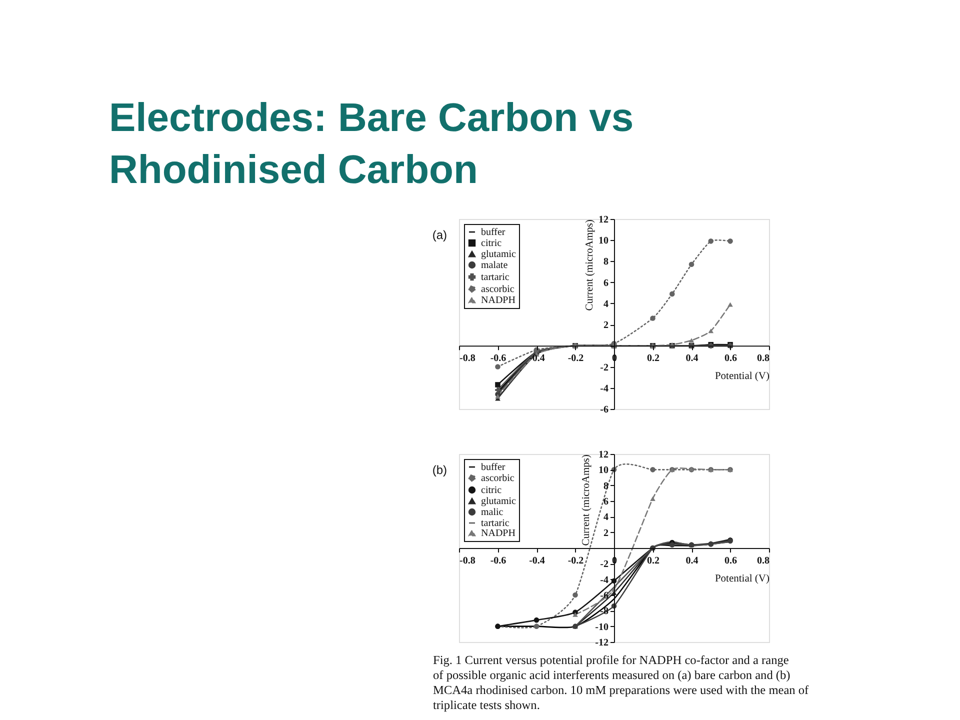 Image resolution: width=960 pixels, height=720 pixels. What do you see at coordinates (371, 144) in the screenshot?
I see `chart-title: Electrodes: Bare Carbon vs Rhodinised Carbon` at bounding box center [371, 144].